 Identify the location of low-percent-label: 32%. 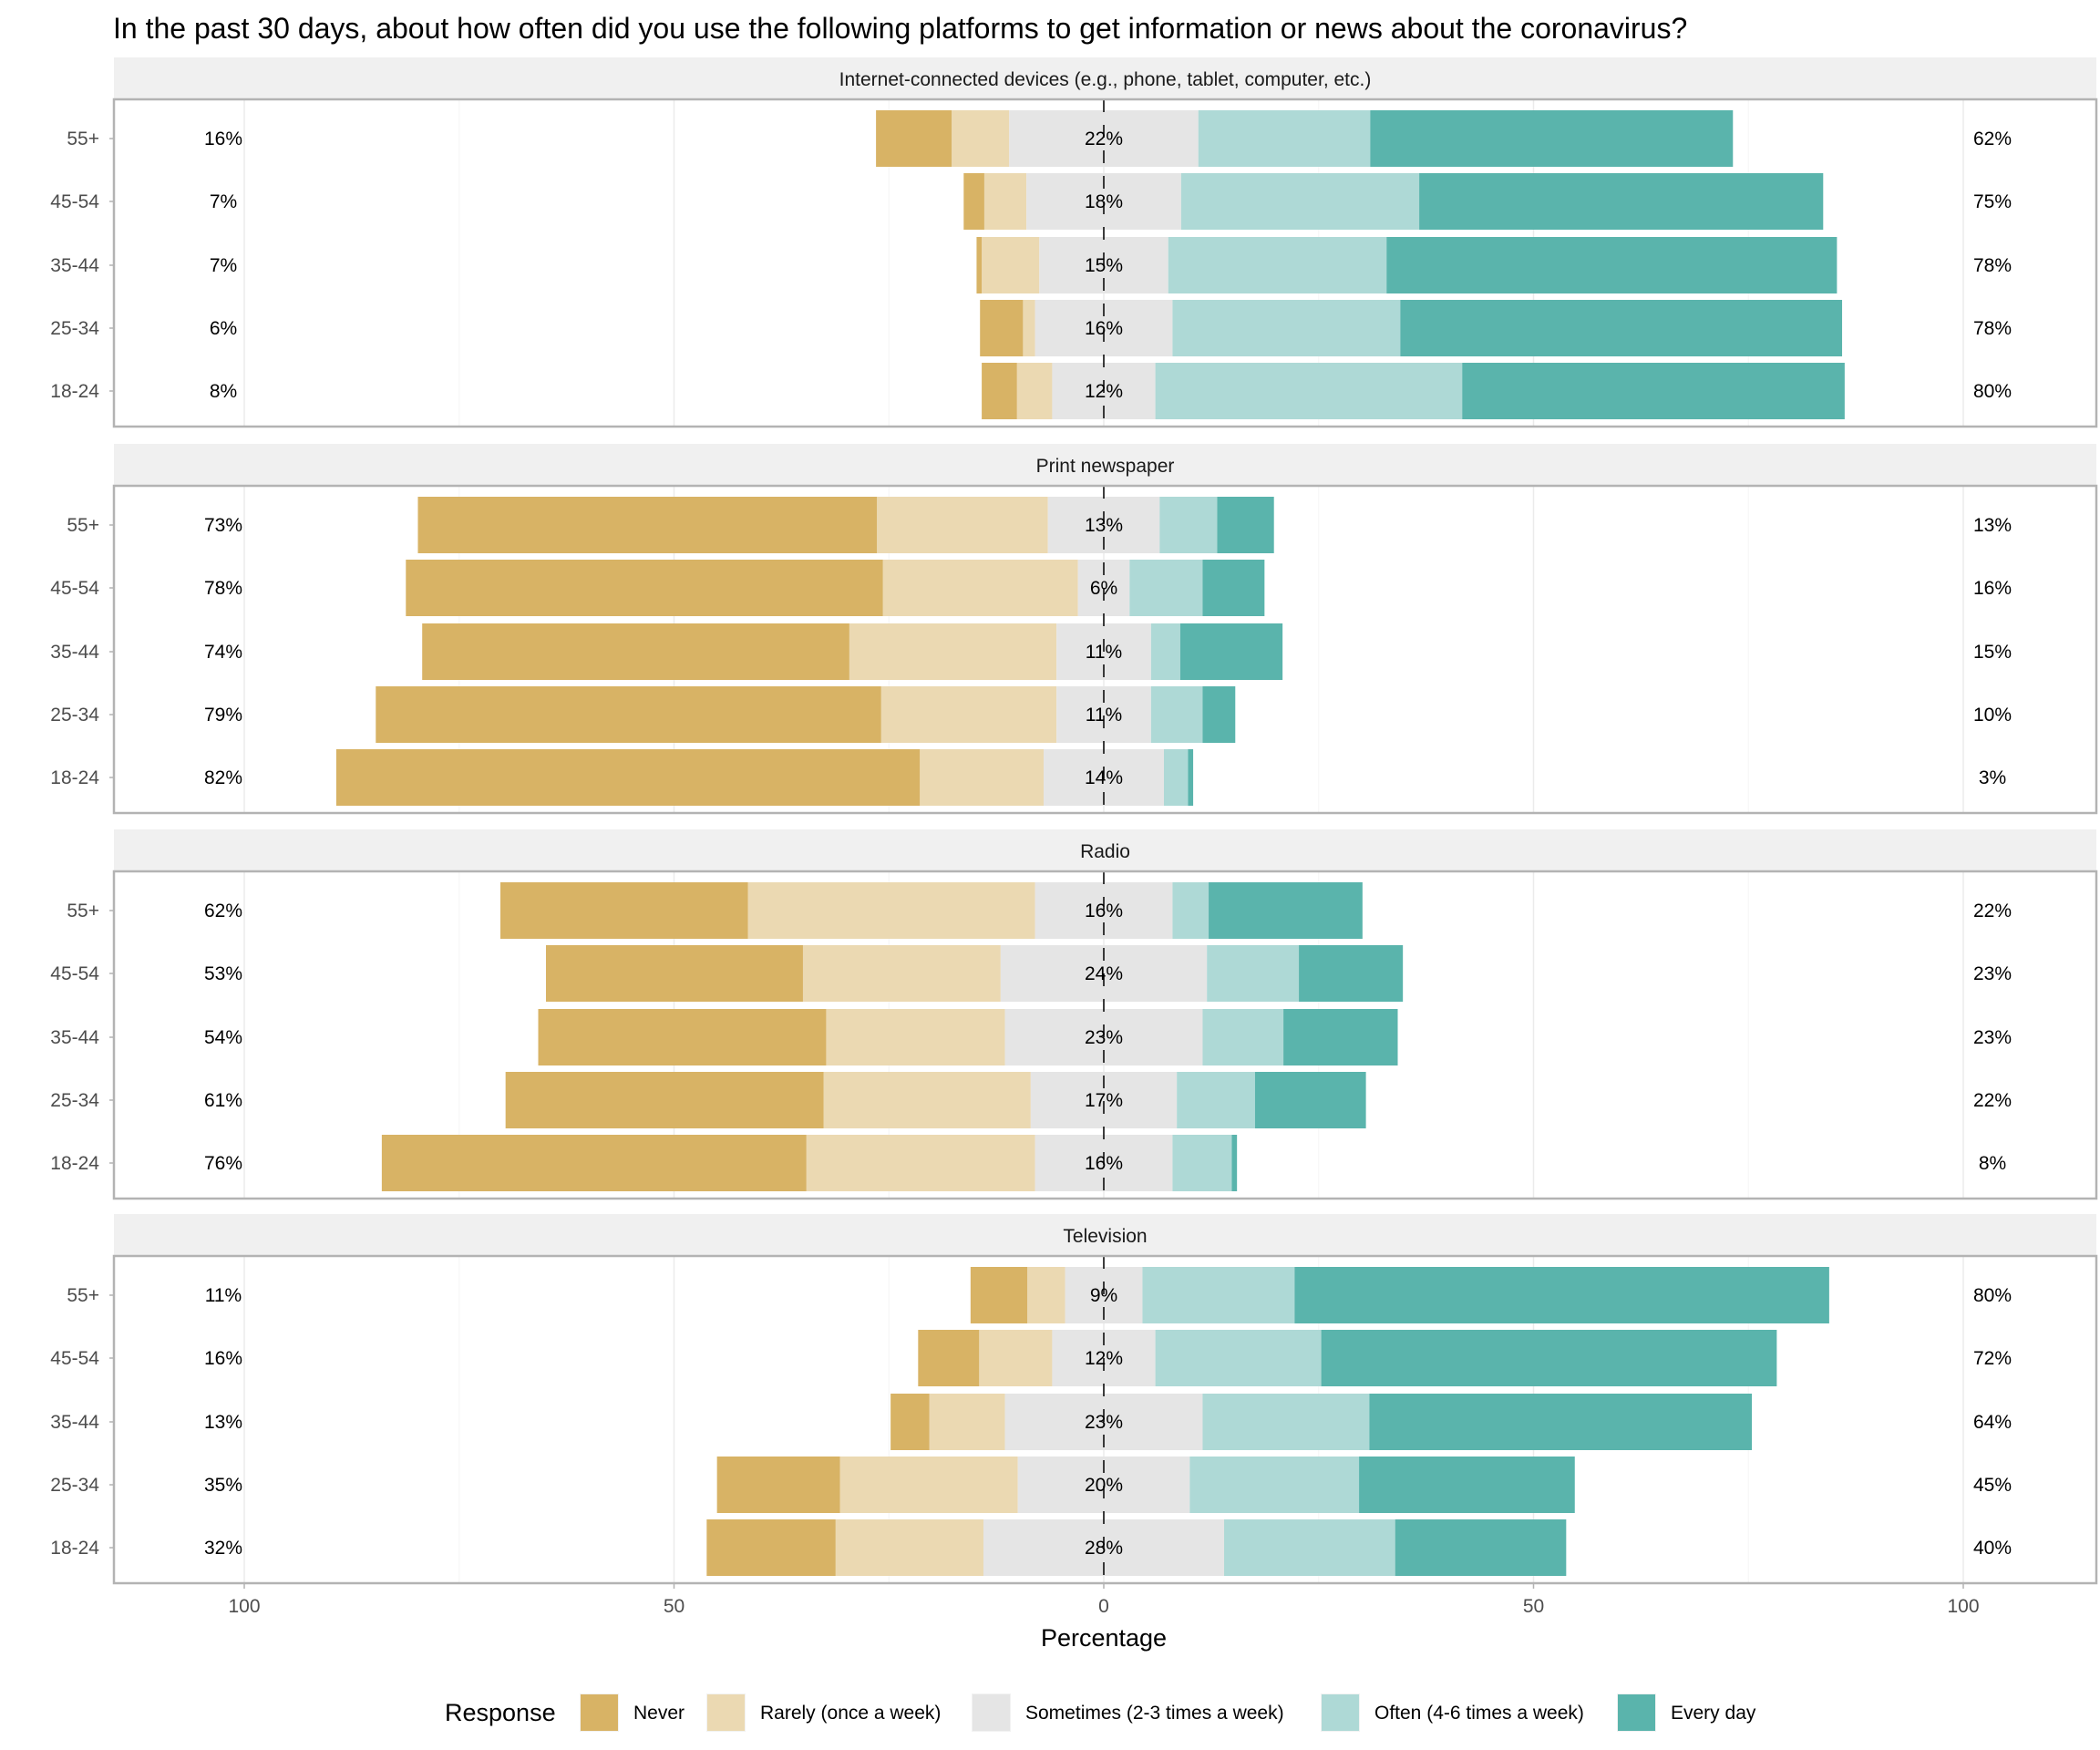
(223, 1548).